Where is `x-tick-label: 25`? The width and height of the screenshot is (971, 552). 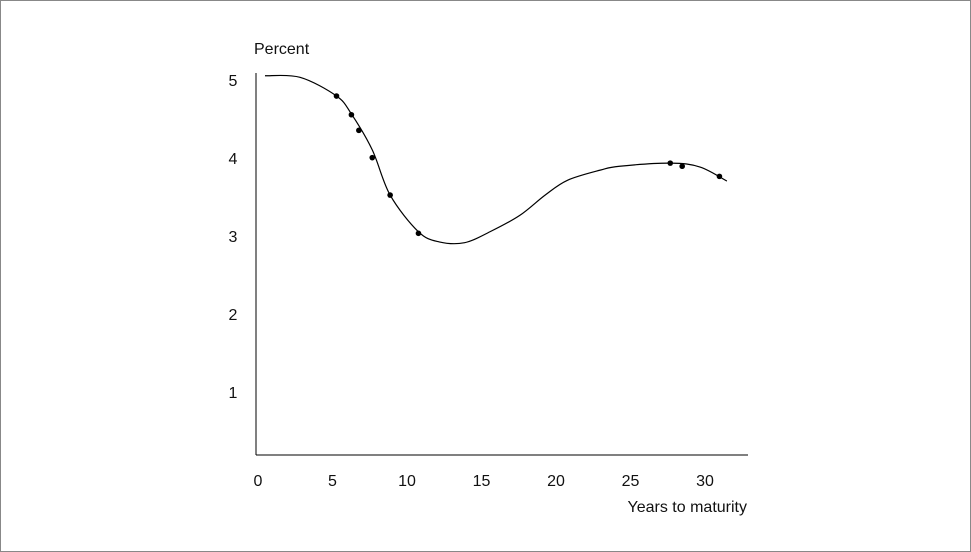
x-tick-label: 25 is located at coordinates (631, 481).